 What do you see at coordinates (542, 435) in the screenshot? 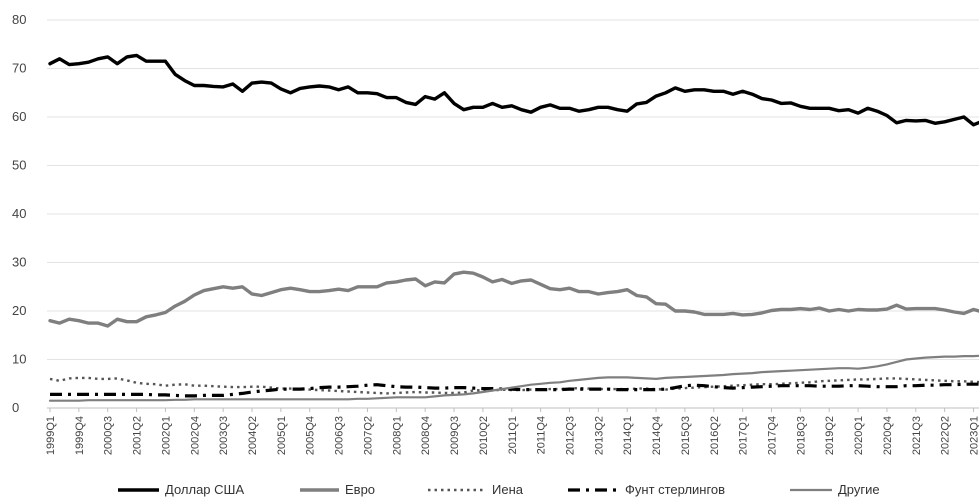
I see `x-tick-label: 2011Q4` at bounding box center [542, 435].